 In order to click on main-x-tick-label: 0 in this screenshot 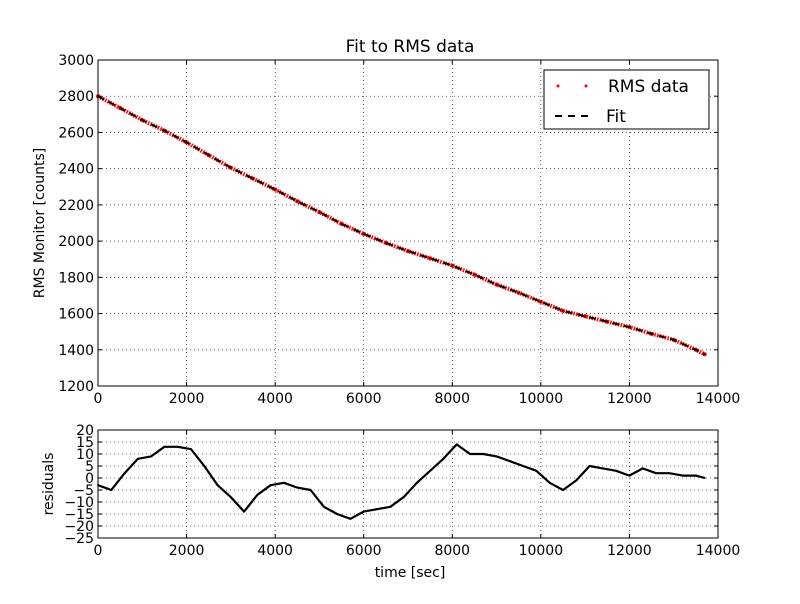, I will do `click(98, 399)`.